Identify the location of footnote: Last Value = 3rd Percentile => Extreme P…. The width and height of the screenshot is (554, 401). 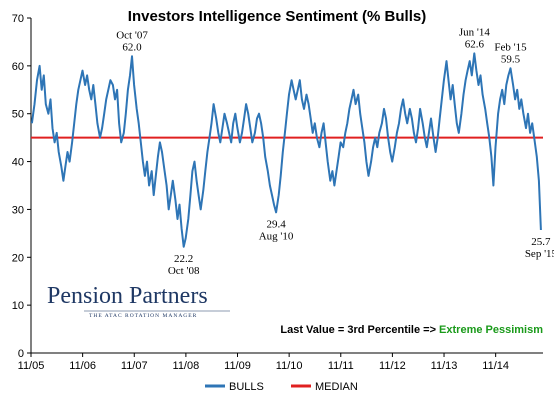
(411, 330).